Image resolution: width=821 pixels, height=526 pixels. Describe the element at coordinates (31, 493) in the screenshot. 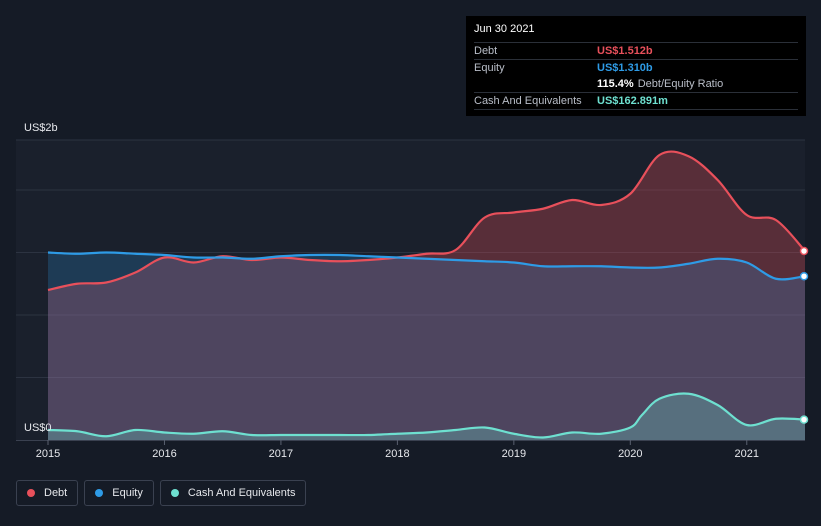

I see `debt-dot-icon` at that location.